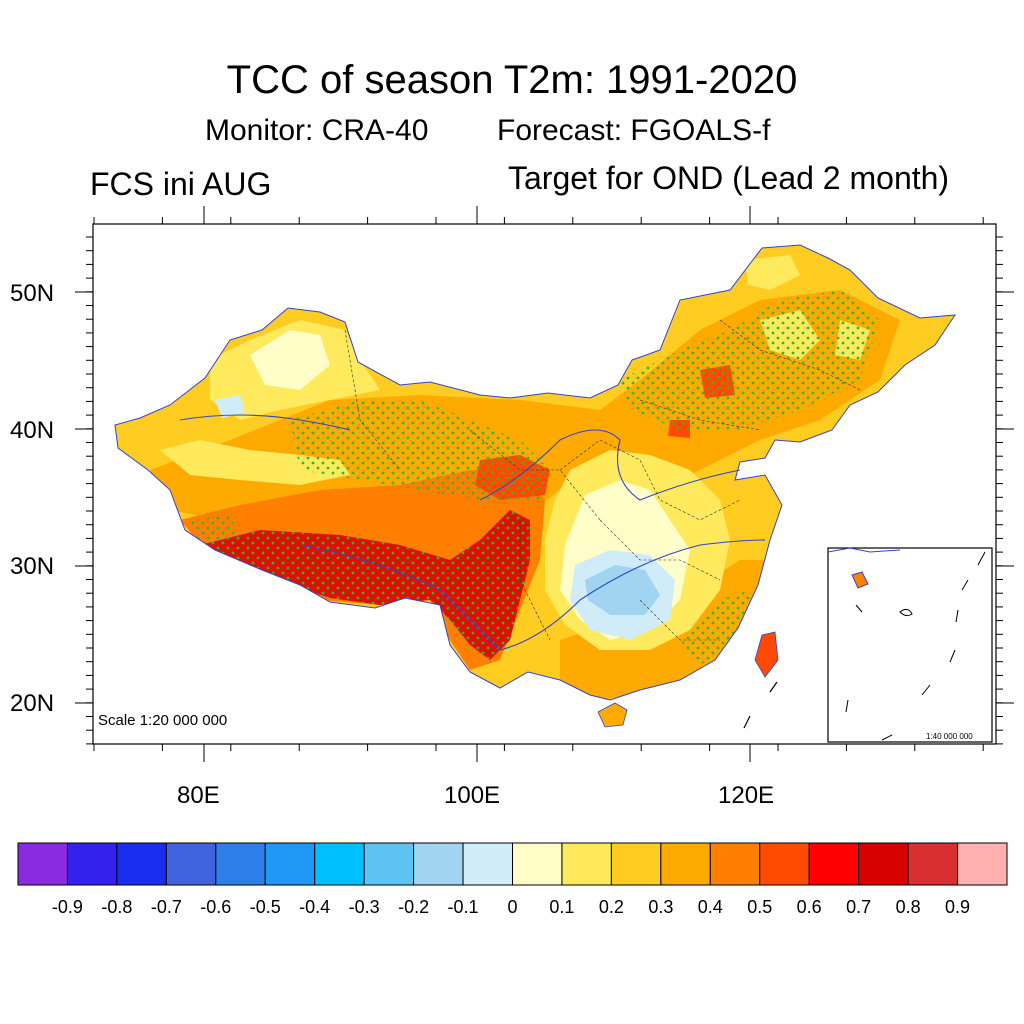 The height and width of the screenshot is (1024, 1024). Describe the element at coordinates (67, 907) in the screenshot. I see `colorbar-label-0: -0.9` at that location.